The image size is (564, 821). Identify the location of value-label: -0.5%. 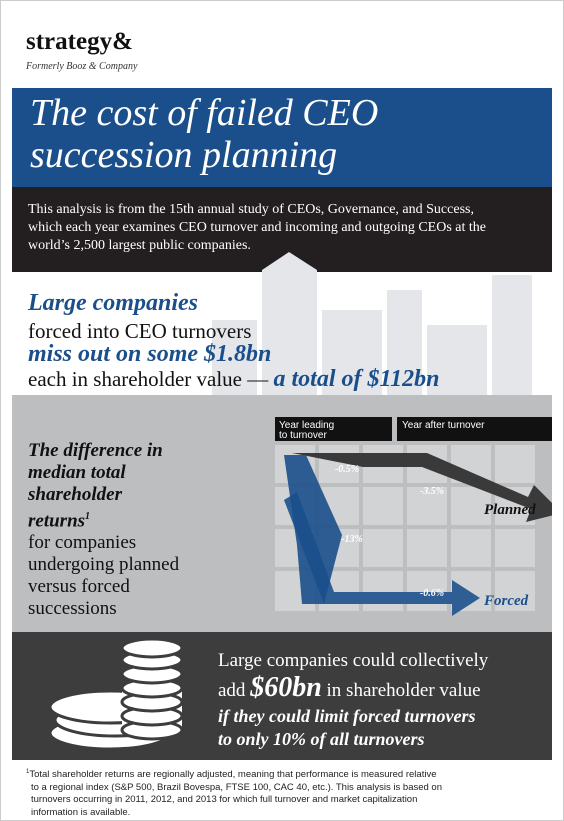
(347, 469).